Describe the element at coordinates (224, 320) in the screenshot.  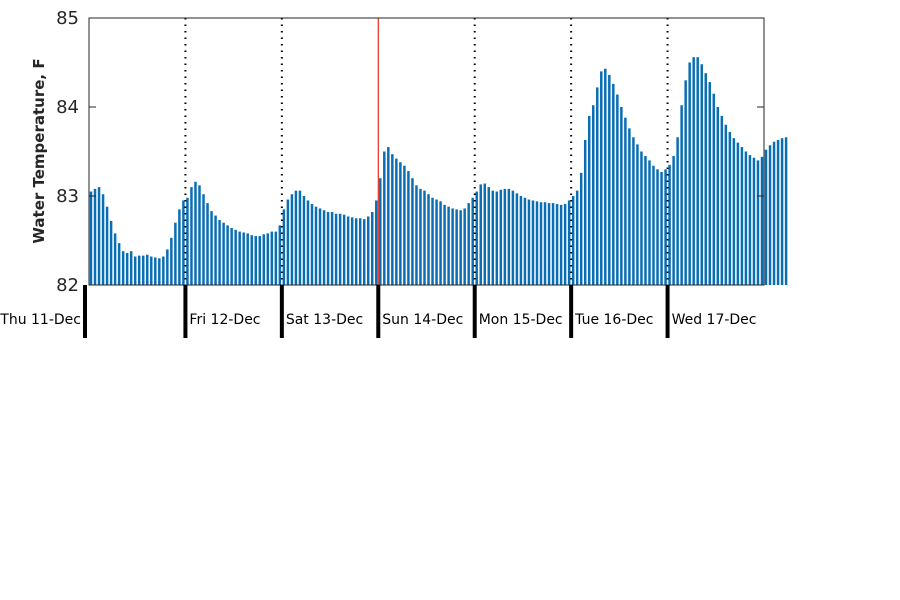
I see `day-label: Fri 12-Dec` at that location.